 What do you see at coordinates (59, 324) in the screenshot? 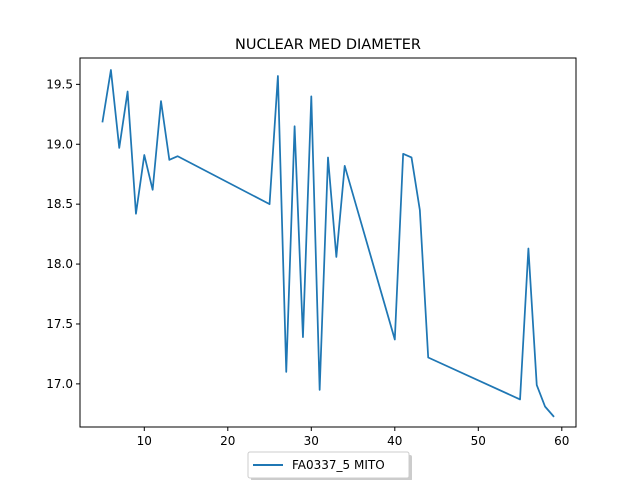
I see `y-tick-label: 17.5` at bounding box center [59, 324].